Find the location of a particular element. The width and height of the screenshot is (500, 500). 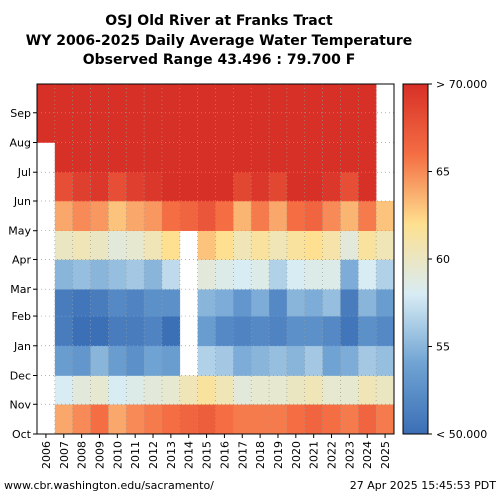

chart-title-line-1: OSJ Old River at Franks Tract is located at coordinates (219, 21).